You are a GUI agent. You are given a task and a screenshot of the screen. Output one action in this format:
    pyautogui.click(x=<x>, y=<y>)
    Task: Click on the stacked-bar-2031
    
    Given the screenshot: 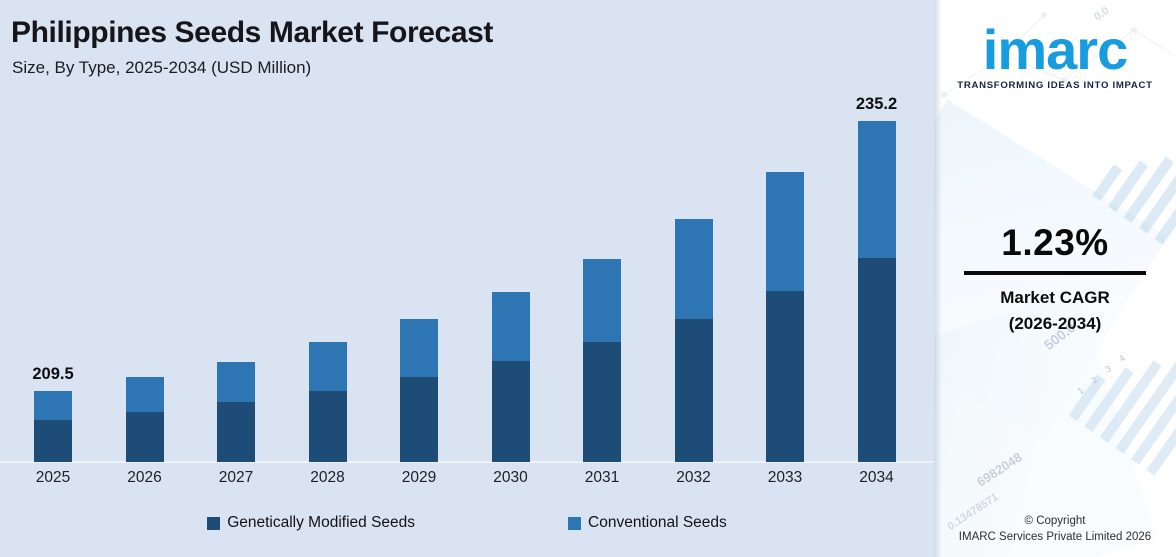 What is the action you would take?
    pyautogui.click(x=602, y=360)
    